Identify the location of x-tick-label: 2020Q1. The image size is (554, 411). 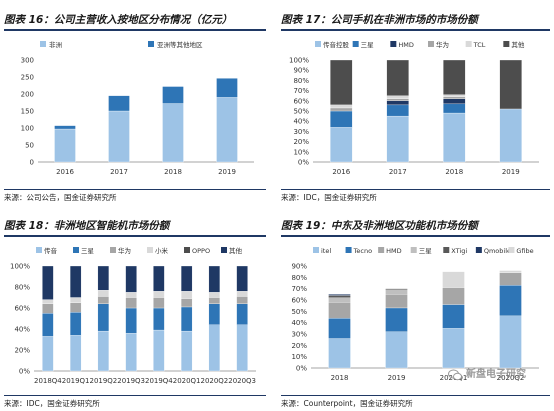
(187, 381).